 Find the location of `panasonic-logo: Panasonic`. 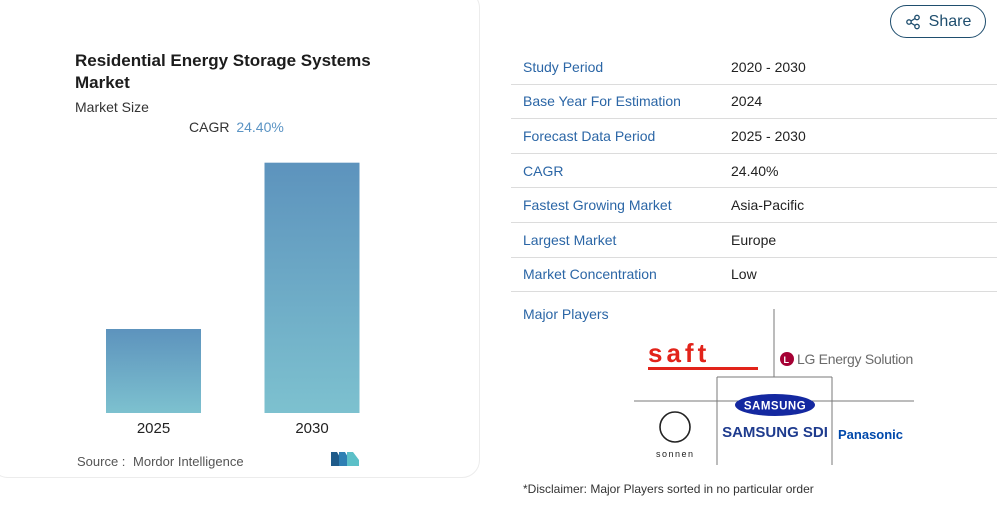

panasonic-logo: Panasonic is located at coordinates (870, 434).